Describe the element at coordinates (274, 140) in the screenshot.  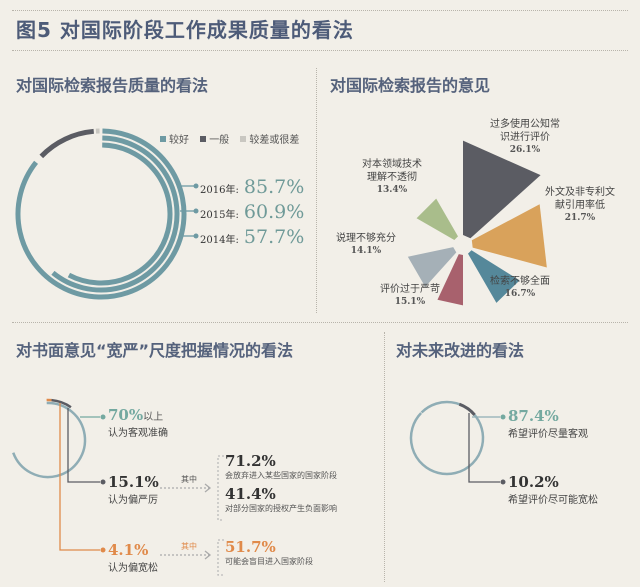
I see `legend-label: 较差或很差` at that location.